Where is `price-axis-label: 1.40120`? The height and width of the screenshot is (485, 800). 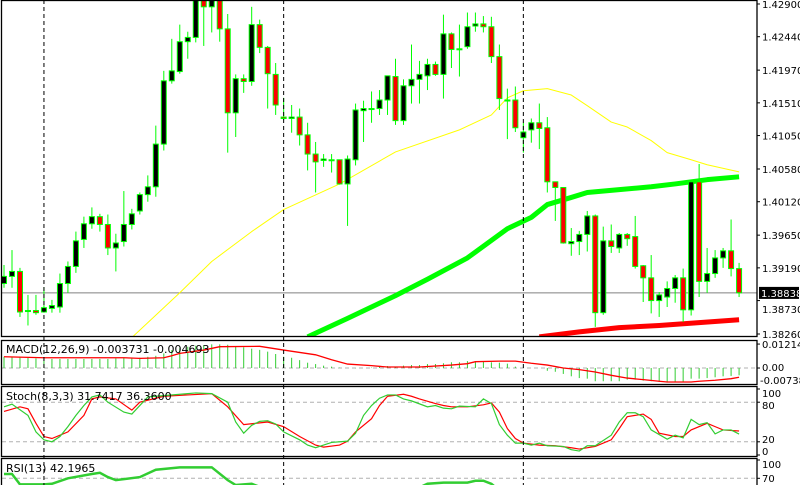
price-axis-label: 1.40120 is located at coordinates (781, 203).